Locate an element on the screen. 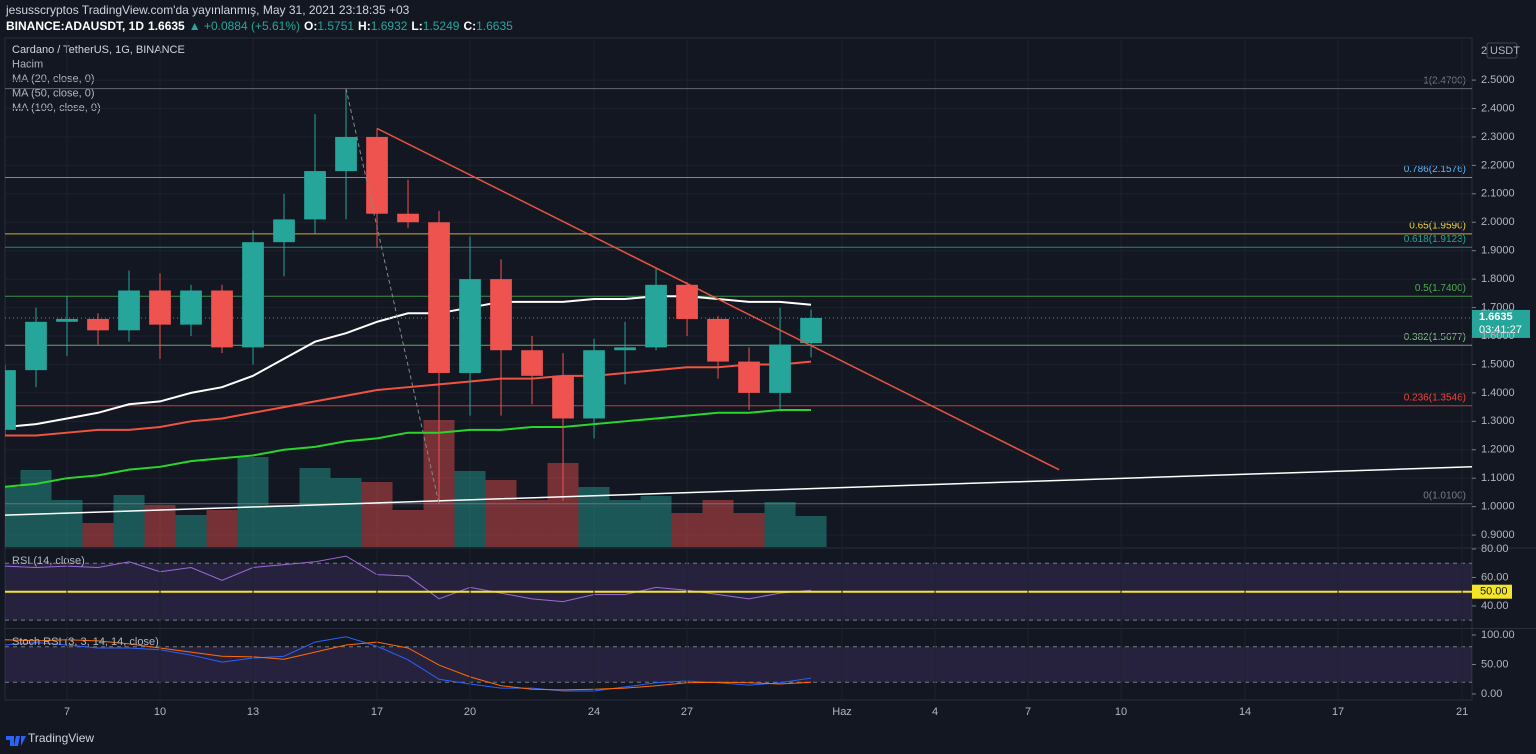 This screenshot has height=754, width=1536. y-tick-label: 0.00 is located at coordinates (1491, 694).